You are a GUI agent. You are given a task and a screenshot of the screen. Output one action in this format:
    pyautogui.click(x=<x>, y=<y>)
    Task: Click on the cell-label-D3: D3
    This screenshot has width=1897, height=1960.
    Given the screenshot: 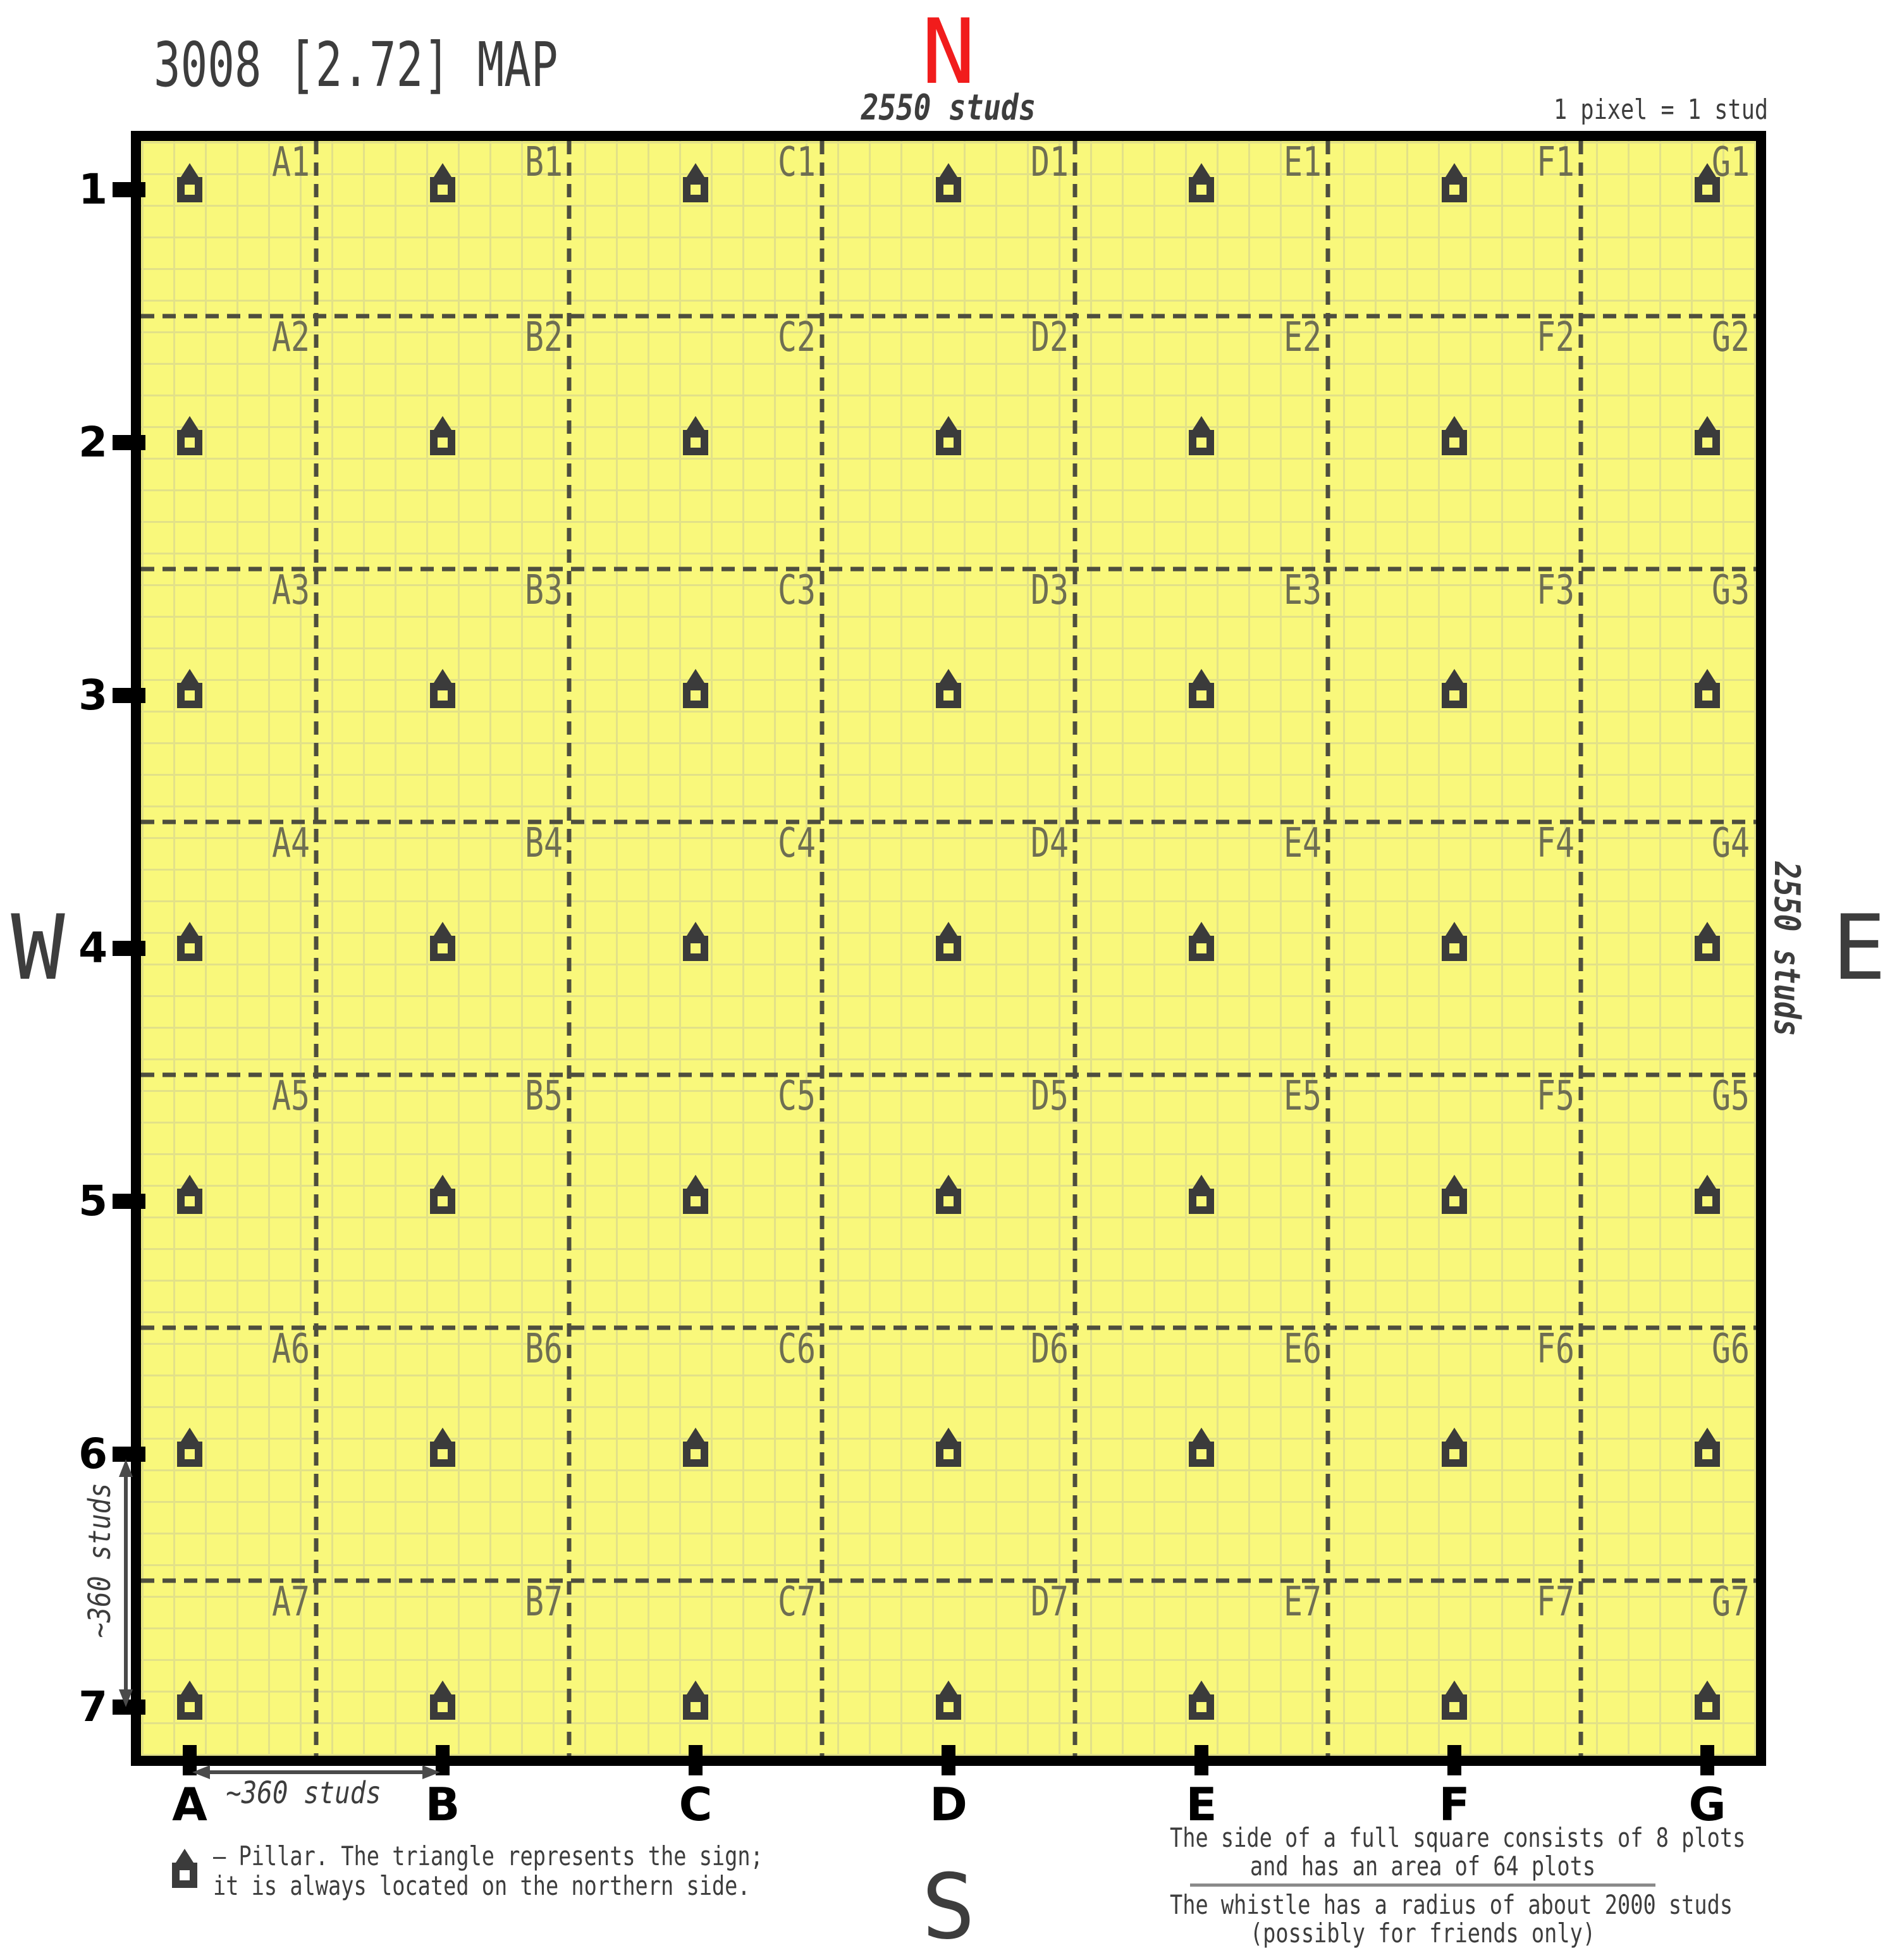 What is the action you would take?
    pyautogui.click(x=1050, y=590)
    